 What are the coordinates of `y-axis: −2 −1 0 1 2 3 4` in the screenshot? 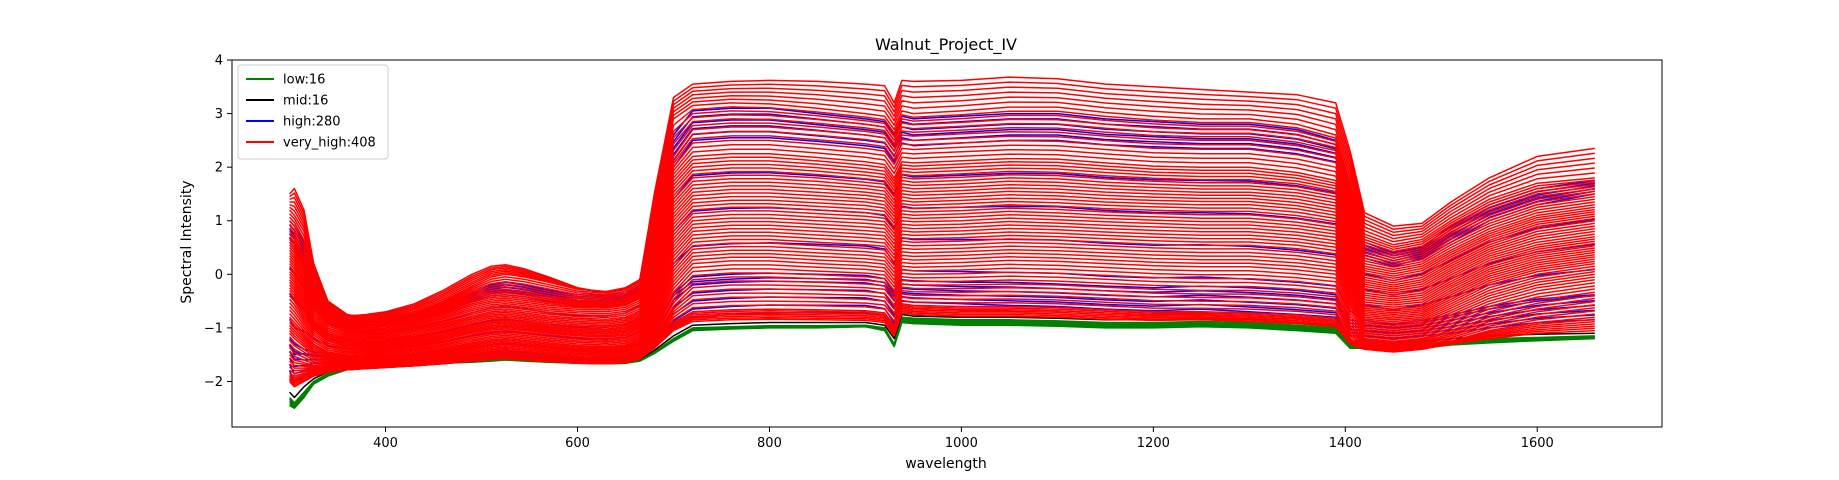 It's located at (218, 222).